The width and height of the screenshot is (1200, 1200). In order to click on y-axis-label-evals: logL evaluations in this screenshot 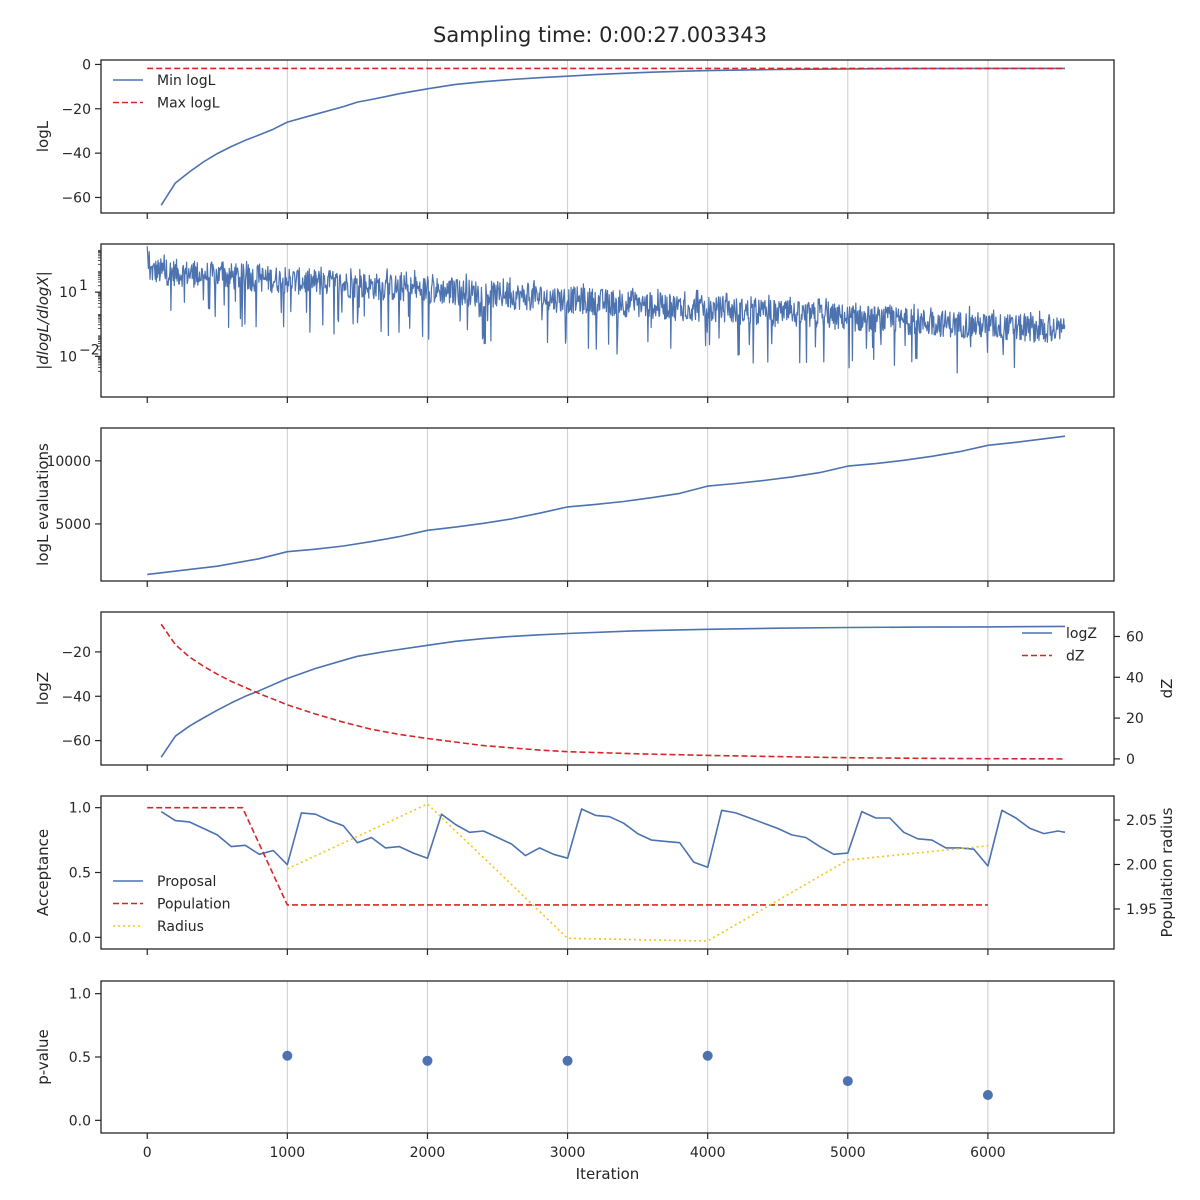, I will do `click(43, 504)`.